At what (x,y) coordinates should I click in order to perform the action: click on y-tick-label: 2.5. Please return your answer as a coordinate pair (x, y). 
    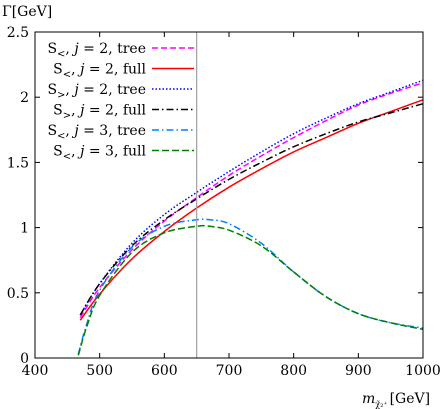
    Looking at the image, I should click on (18, 33).